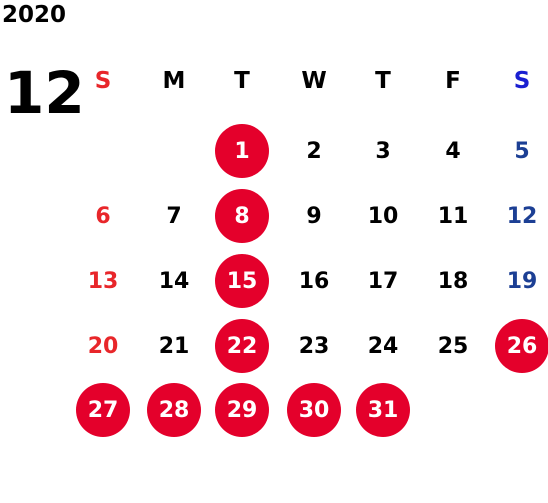  I want to click on day-cell: 23, so click(314, 346).